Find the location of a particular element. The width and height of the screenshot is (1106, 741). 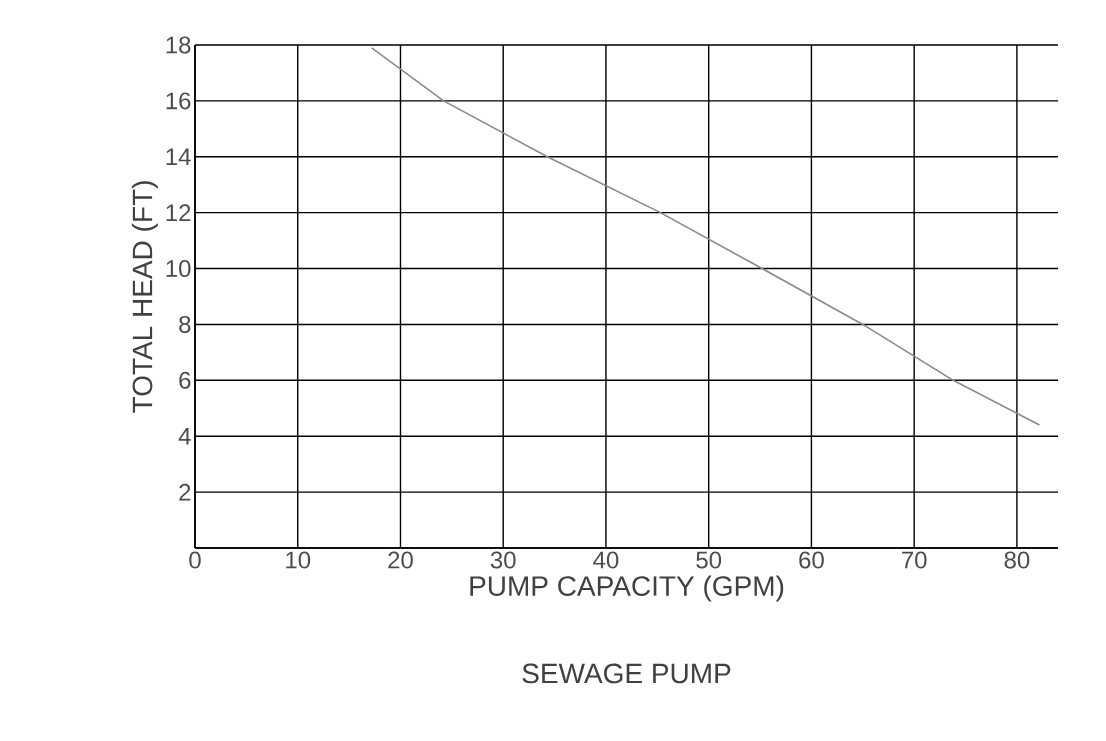

y-tick-label: 8 is located at coordinates (185, 324).